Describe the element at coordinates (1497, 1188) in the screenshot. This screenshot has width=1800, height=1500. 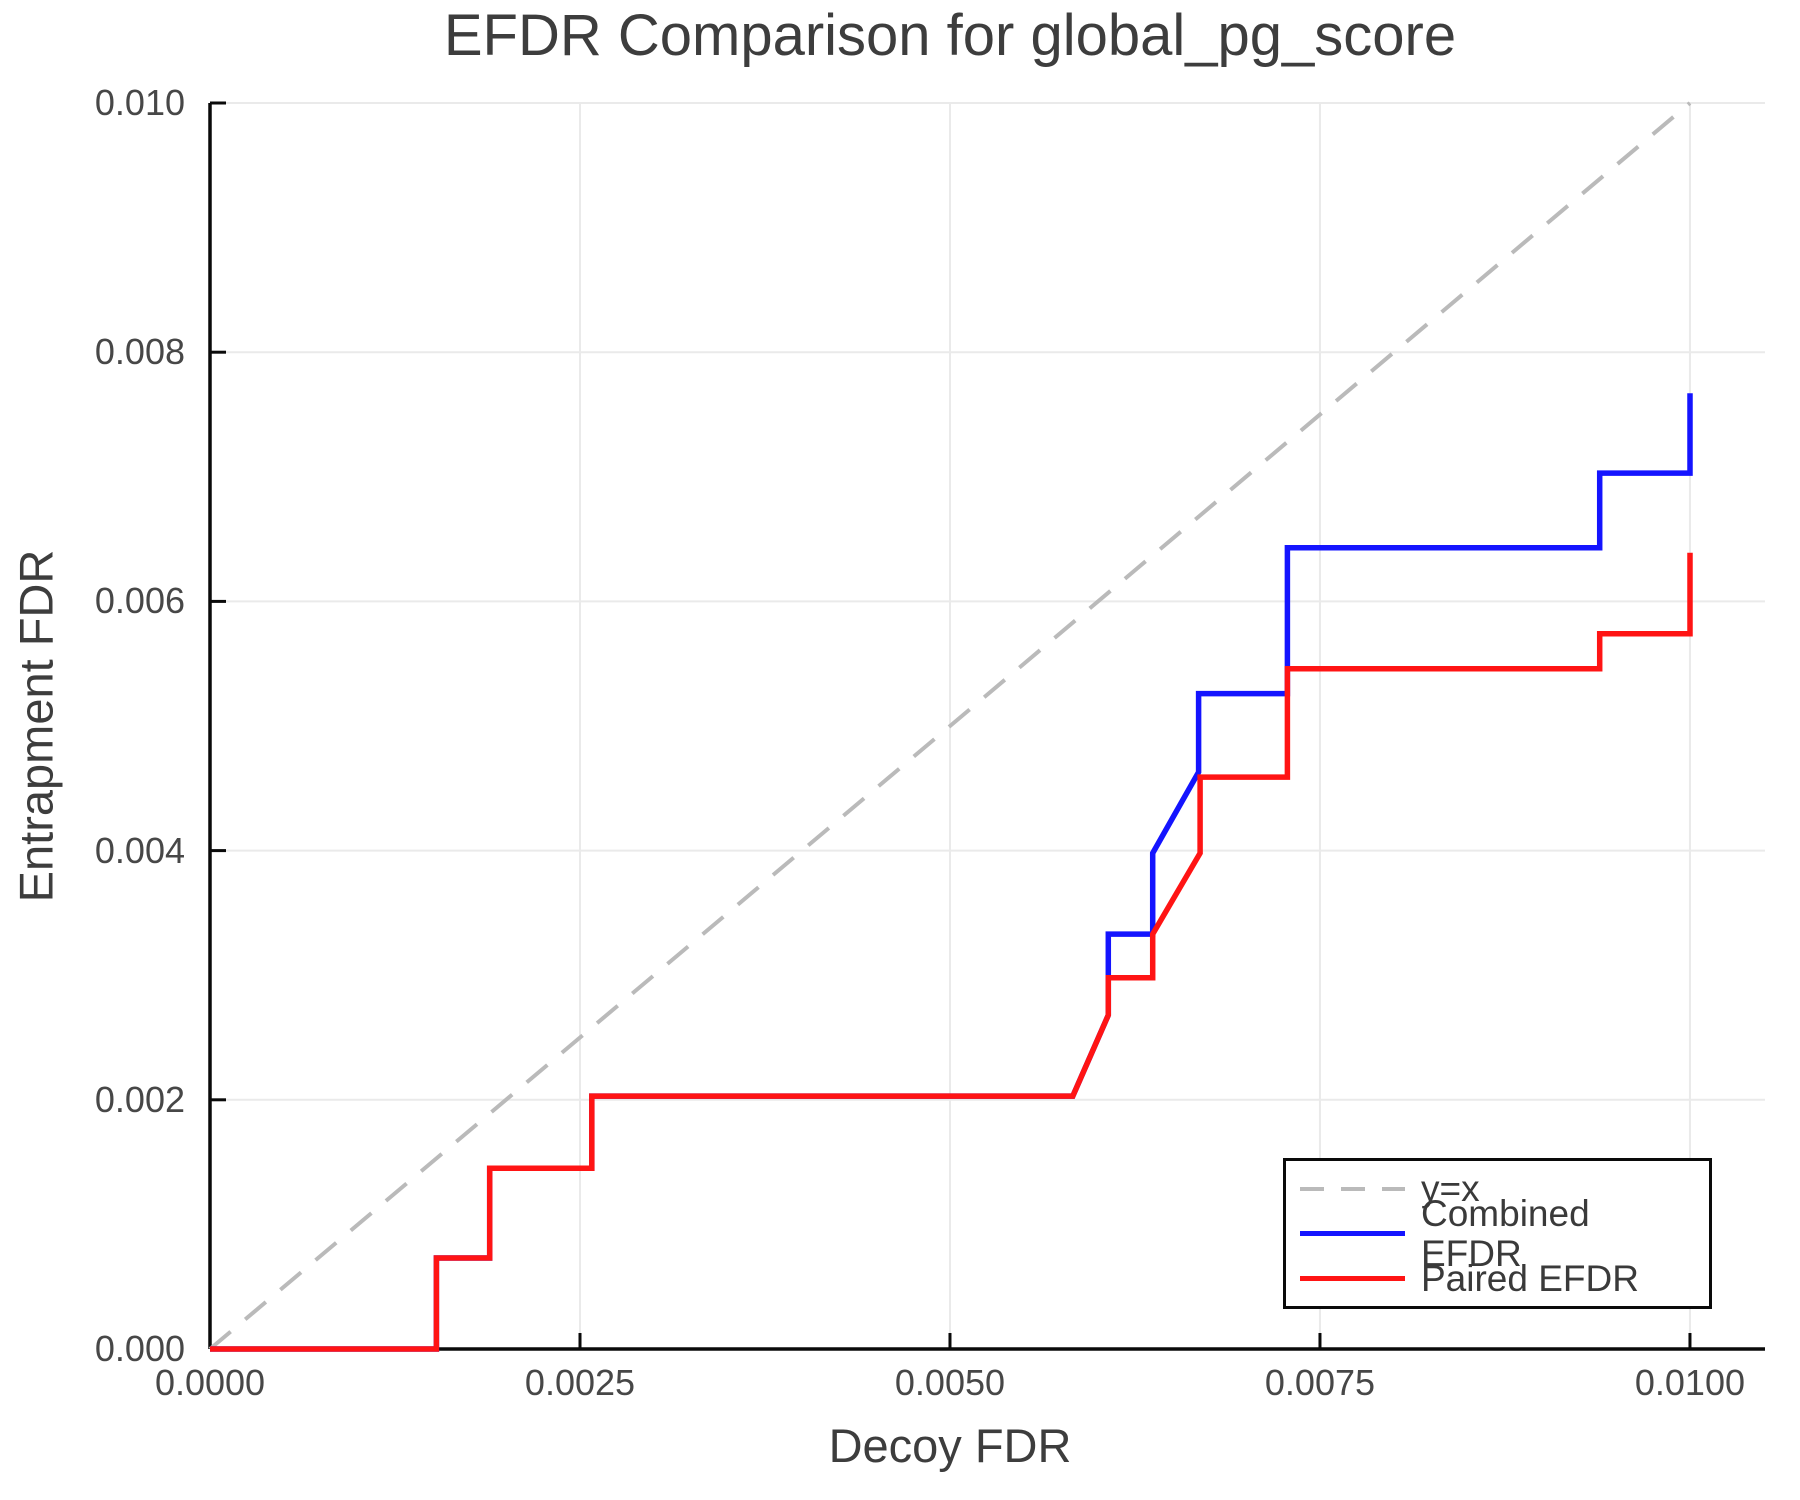
I see `legend-item-yx: y=x` at that location.